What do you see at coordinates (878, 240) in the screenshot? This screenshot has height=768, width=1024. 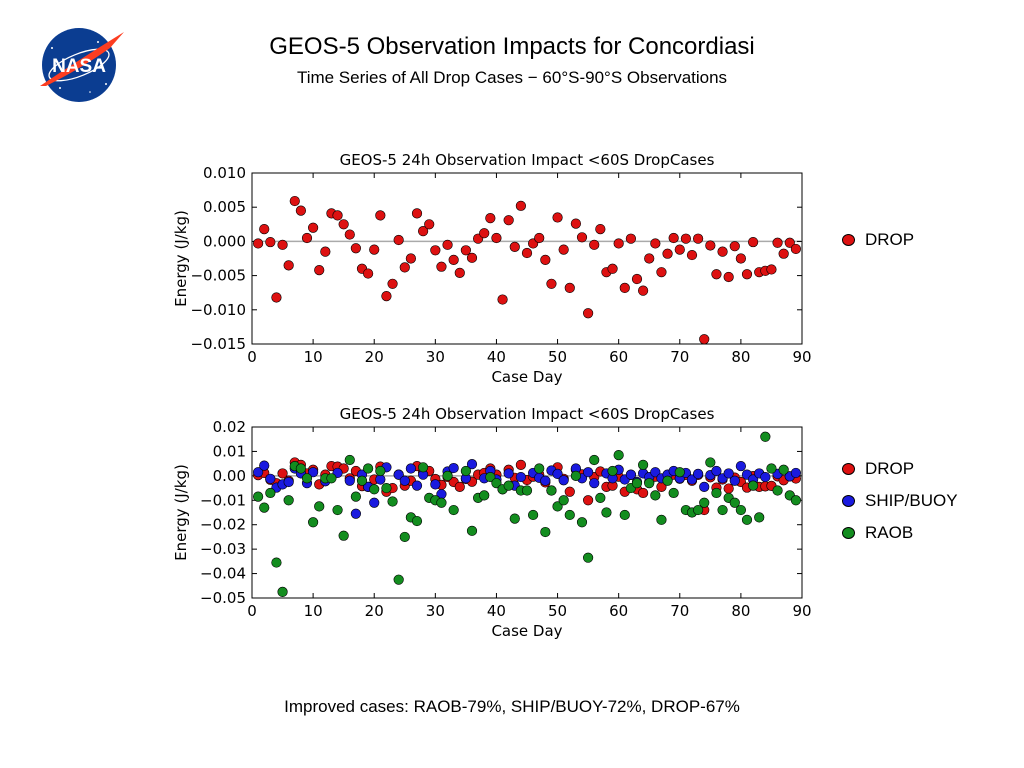 I see `legend-item-drop: DROP` at bounding box center [878, 240].